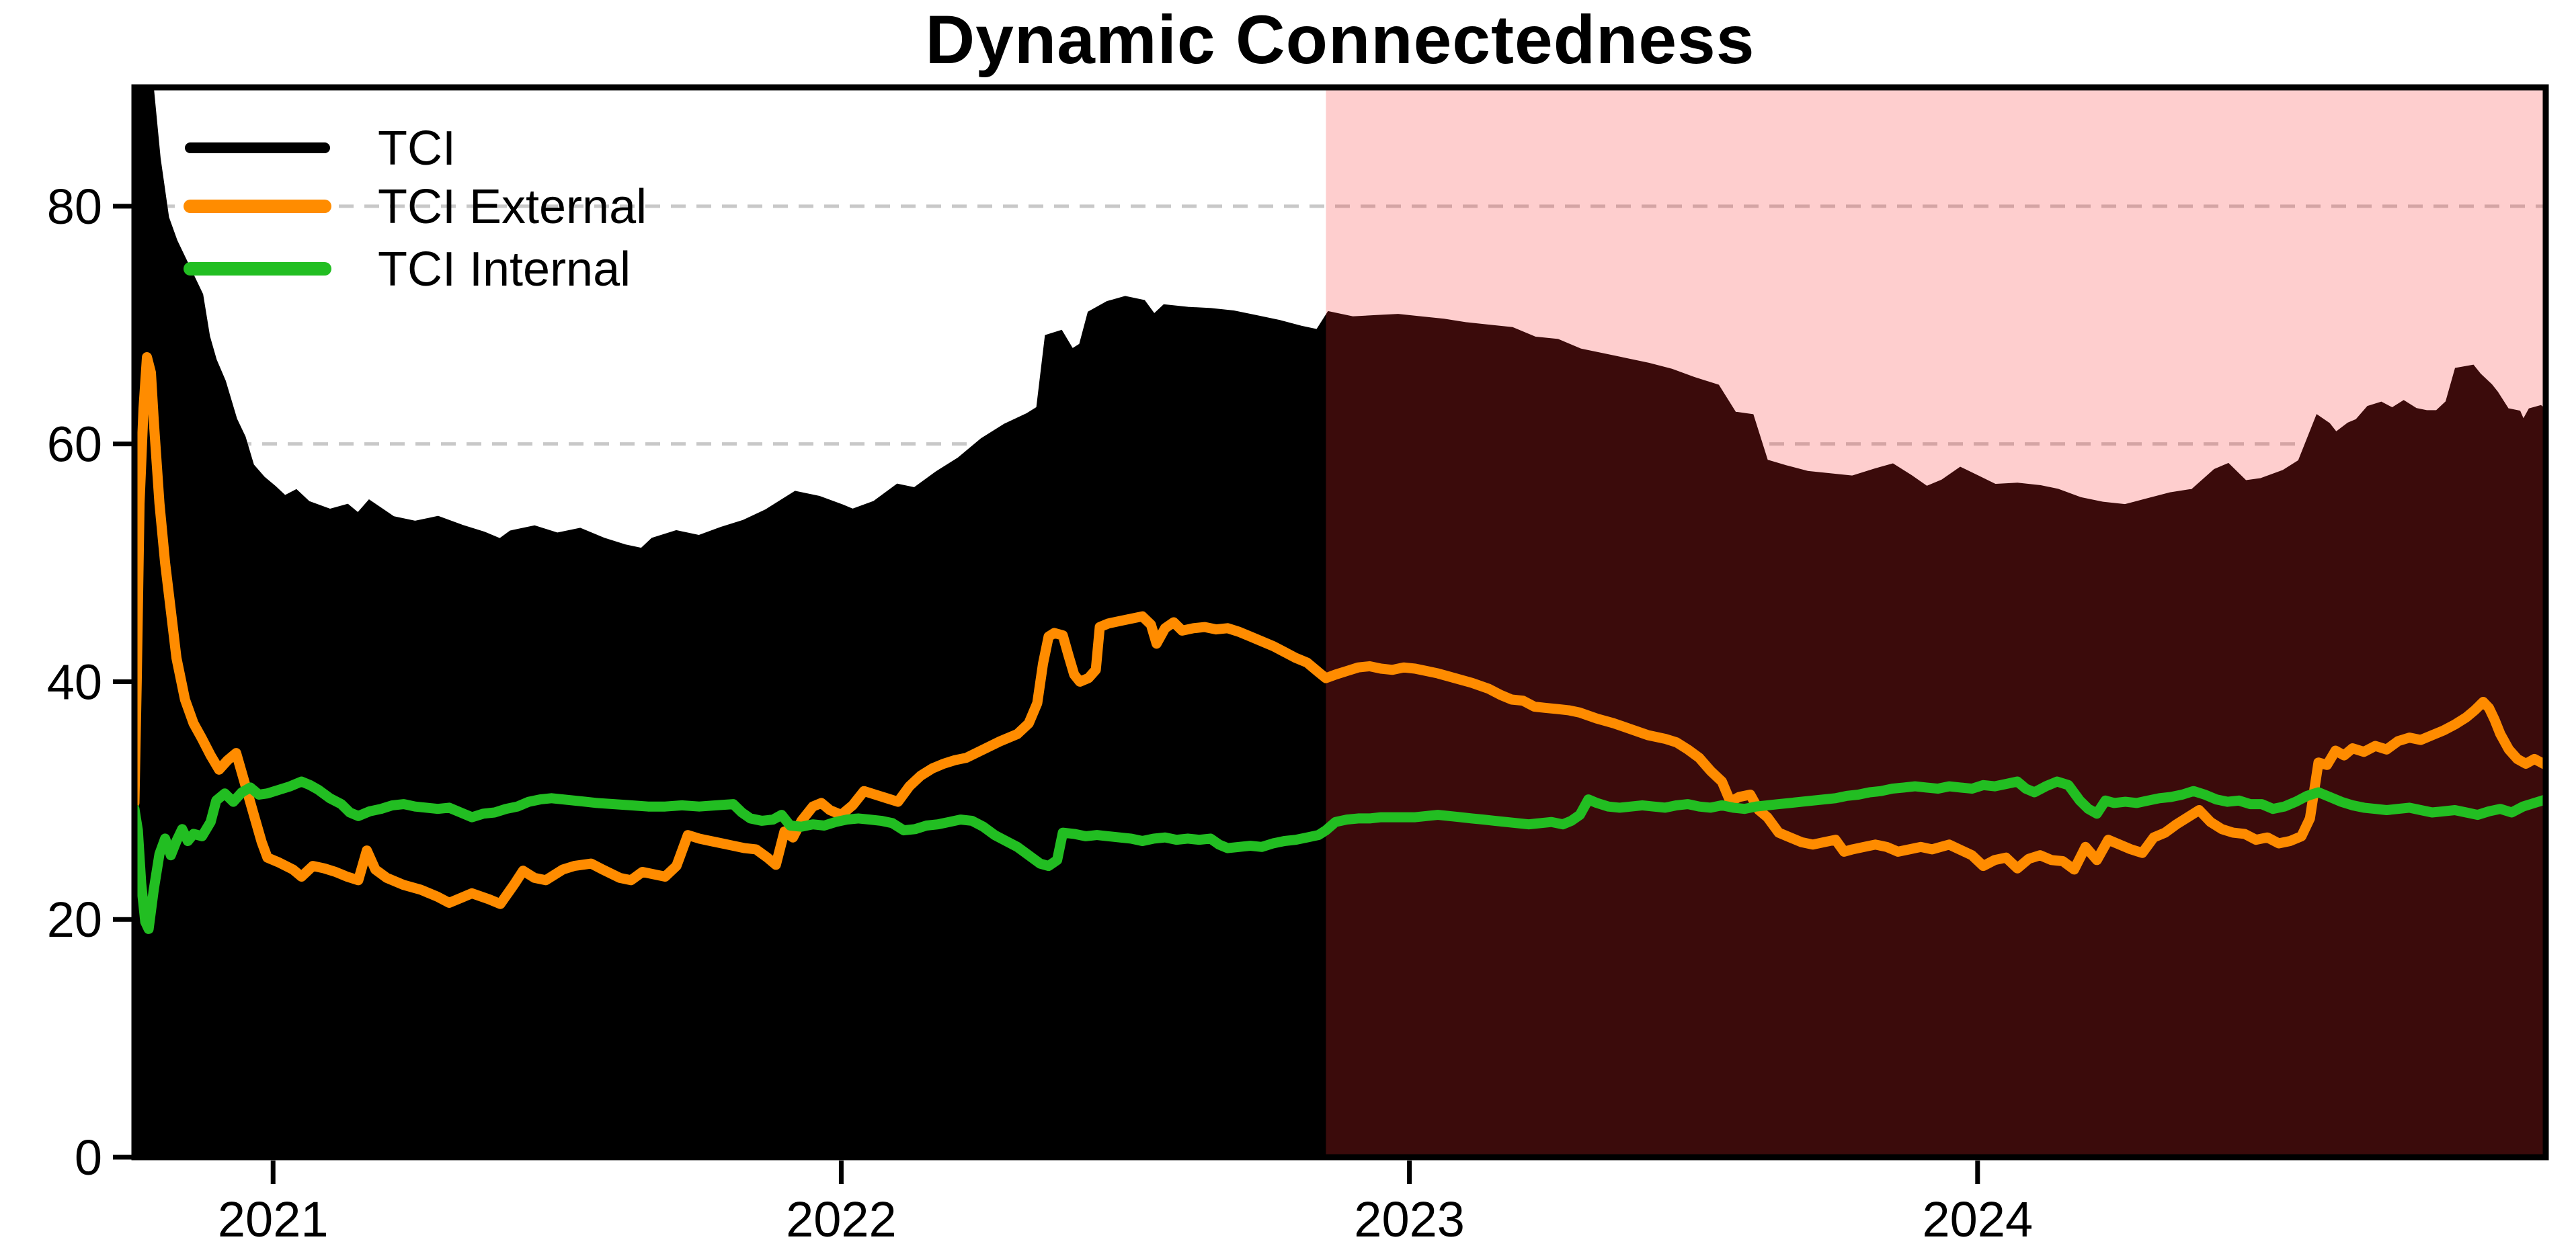 The width and height of the screenshot is (2576, 1258). Describe the element at coordinates (512, 207) in the screenshot. I see `legend-label-tci-external: TCI External` at that location.